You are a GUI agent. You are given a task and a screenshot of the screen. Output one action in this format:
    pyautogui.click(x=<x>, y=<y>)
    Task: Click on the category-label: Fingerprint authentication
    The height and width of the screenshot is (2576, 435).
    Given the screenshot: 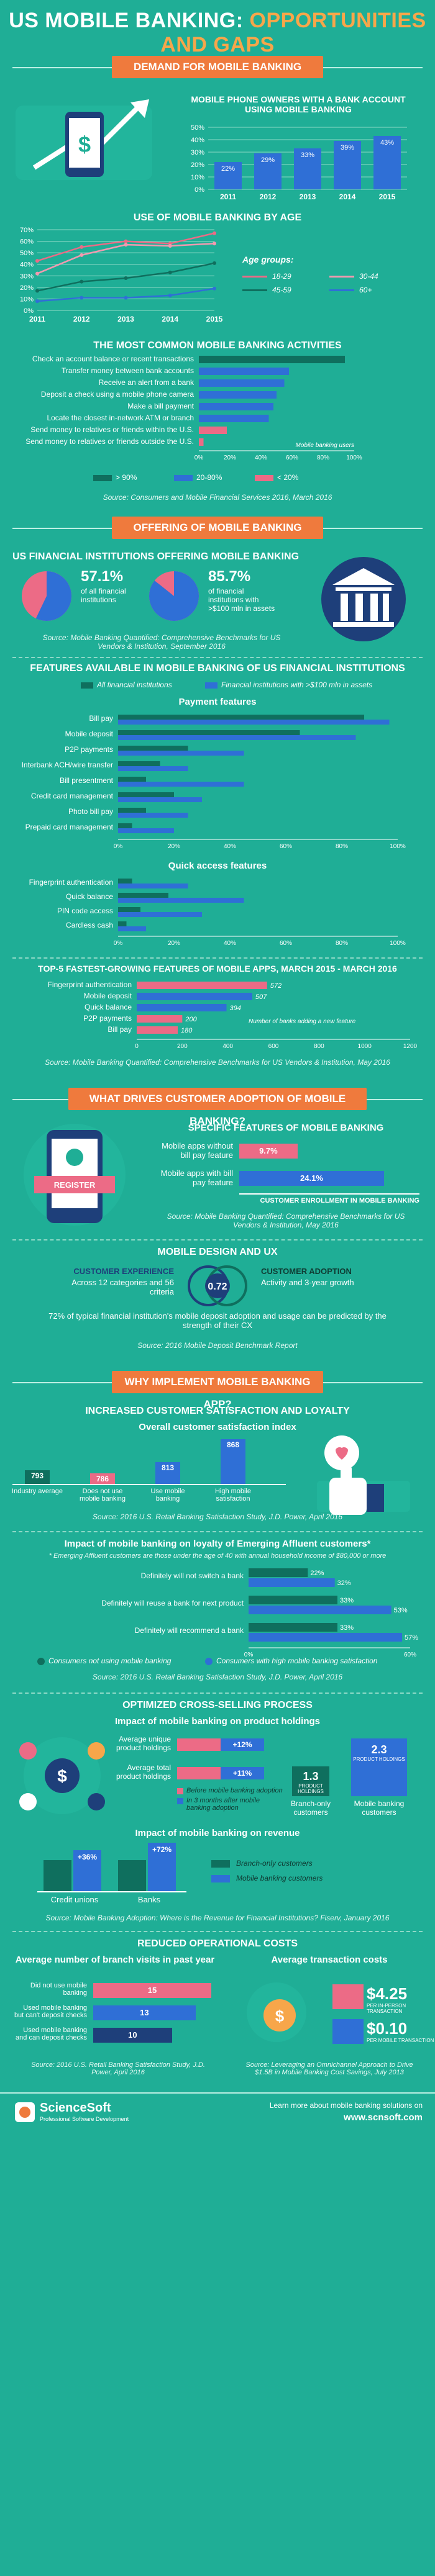 What is the action you would take?
    pyautogui.click(x=90, y=984)
    